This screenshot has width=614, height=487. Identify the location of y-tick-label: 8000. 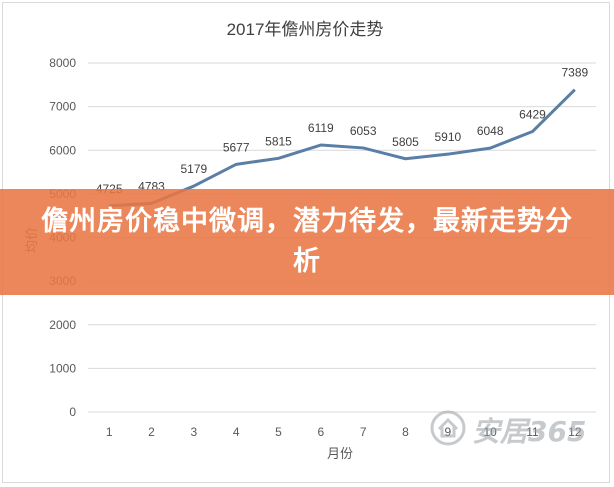
(62, 63).